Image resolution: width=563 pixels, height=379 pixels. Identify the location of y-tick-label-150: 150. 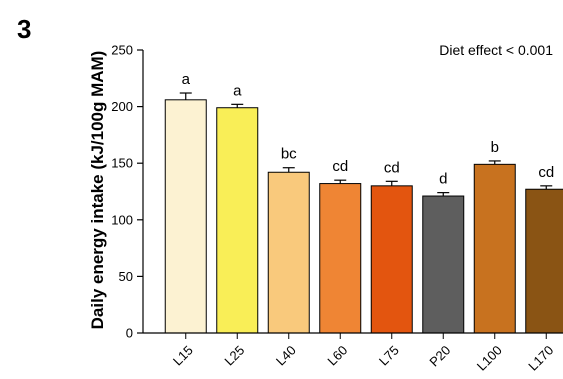
(122, 163).